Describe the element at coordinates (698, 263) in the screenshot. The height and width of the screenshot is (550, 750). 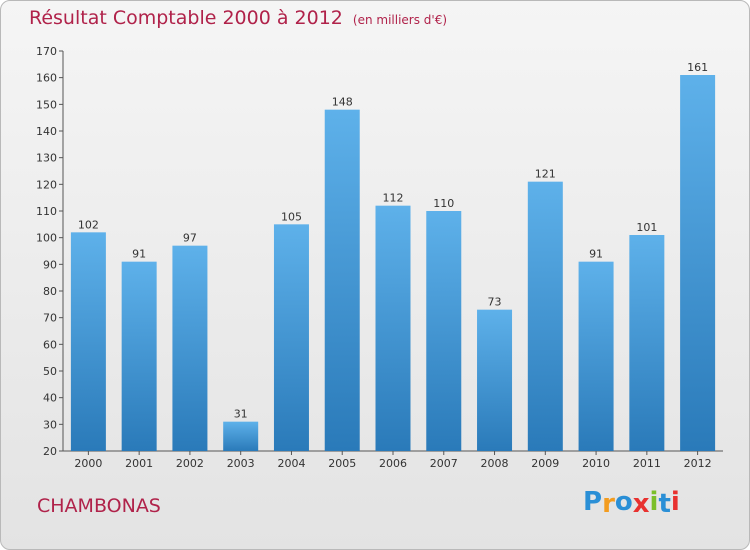
I see `bar-2012` at that location.